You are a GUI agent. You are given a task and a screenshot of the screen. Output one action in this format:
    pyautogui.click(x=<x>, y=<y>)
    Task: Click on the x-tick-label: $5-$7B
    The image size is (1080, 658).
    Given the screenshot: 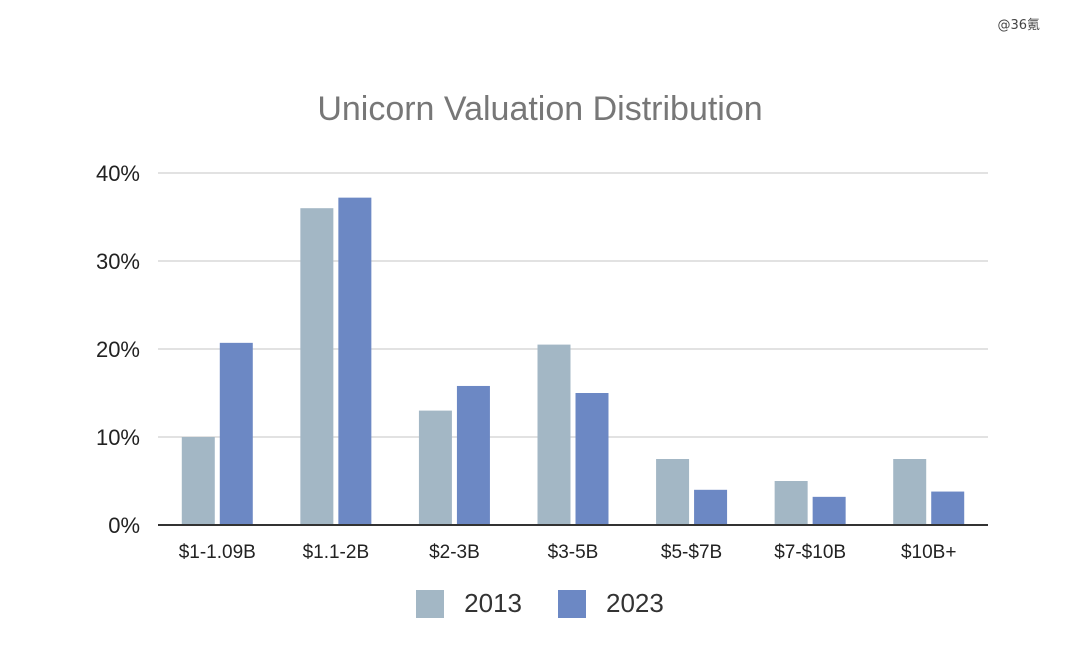 What is the action you would take?
    pyautogui.click(x=691, y=552)
    